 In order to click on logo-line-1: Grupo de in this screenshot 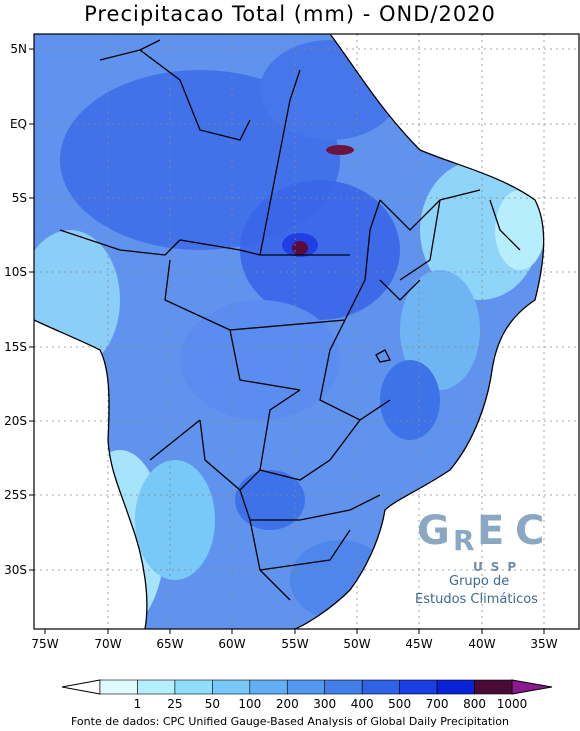, I will do `click(479, 581)`.